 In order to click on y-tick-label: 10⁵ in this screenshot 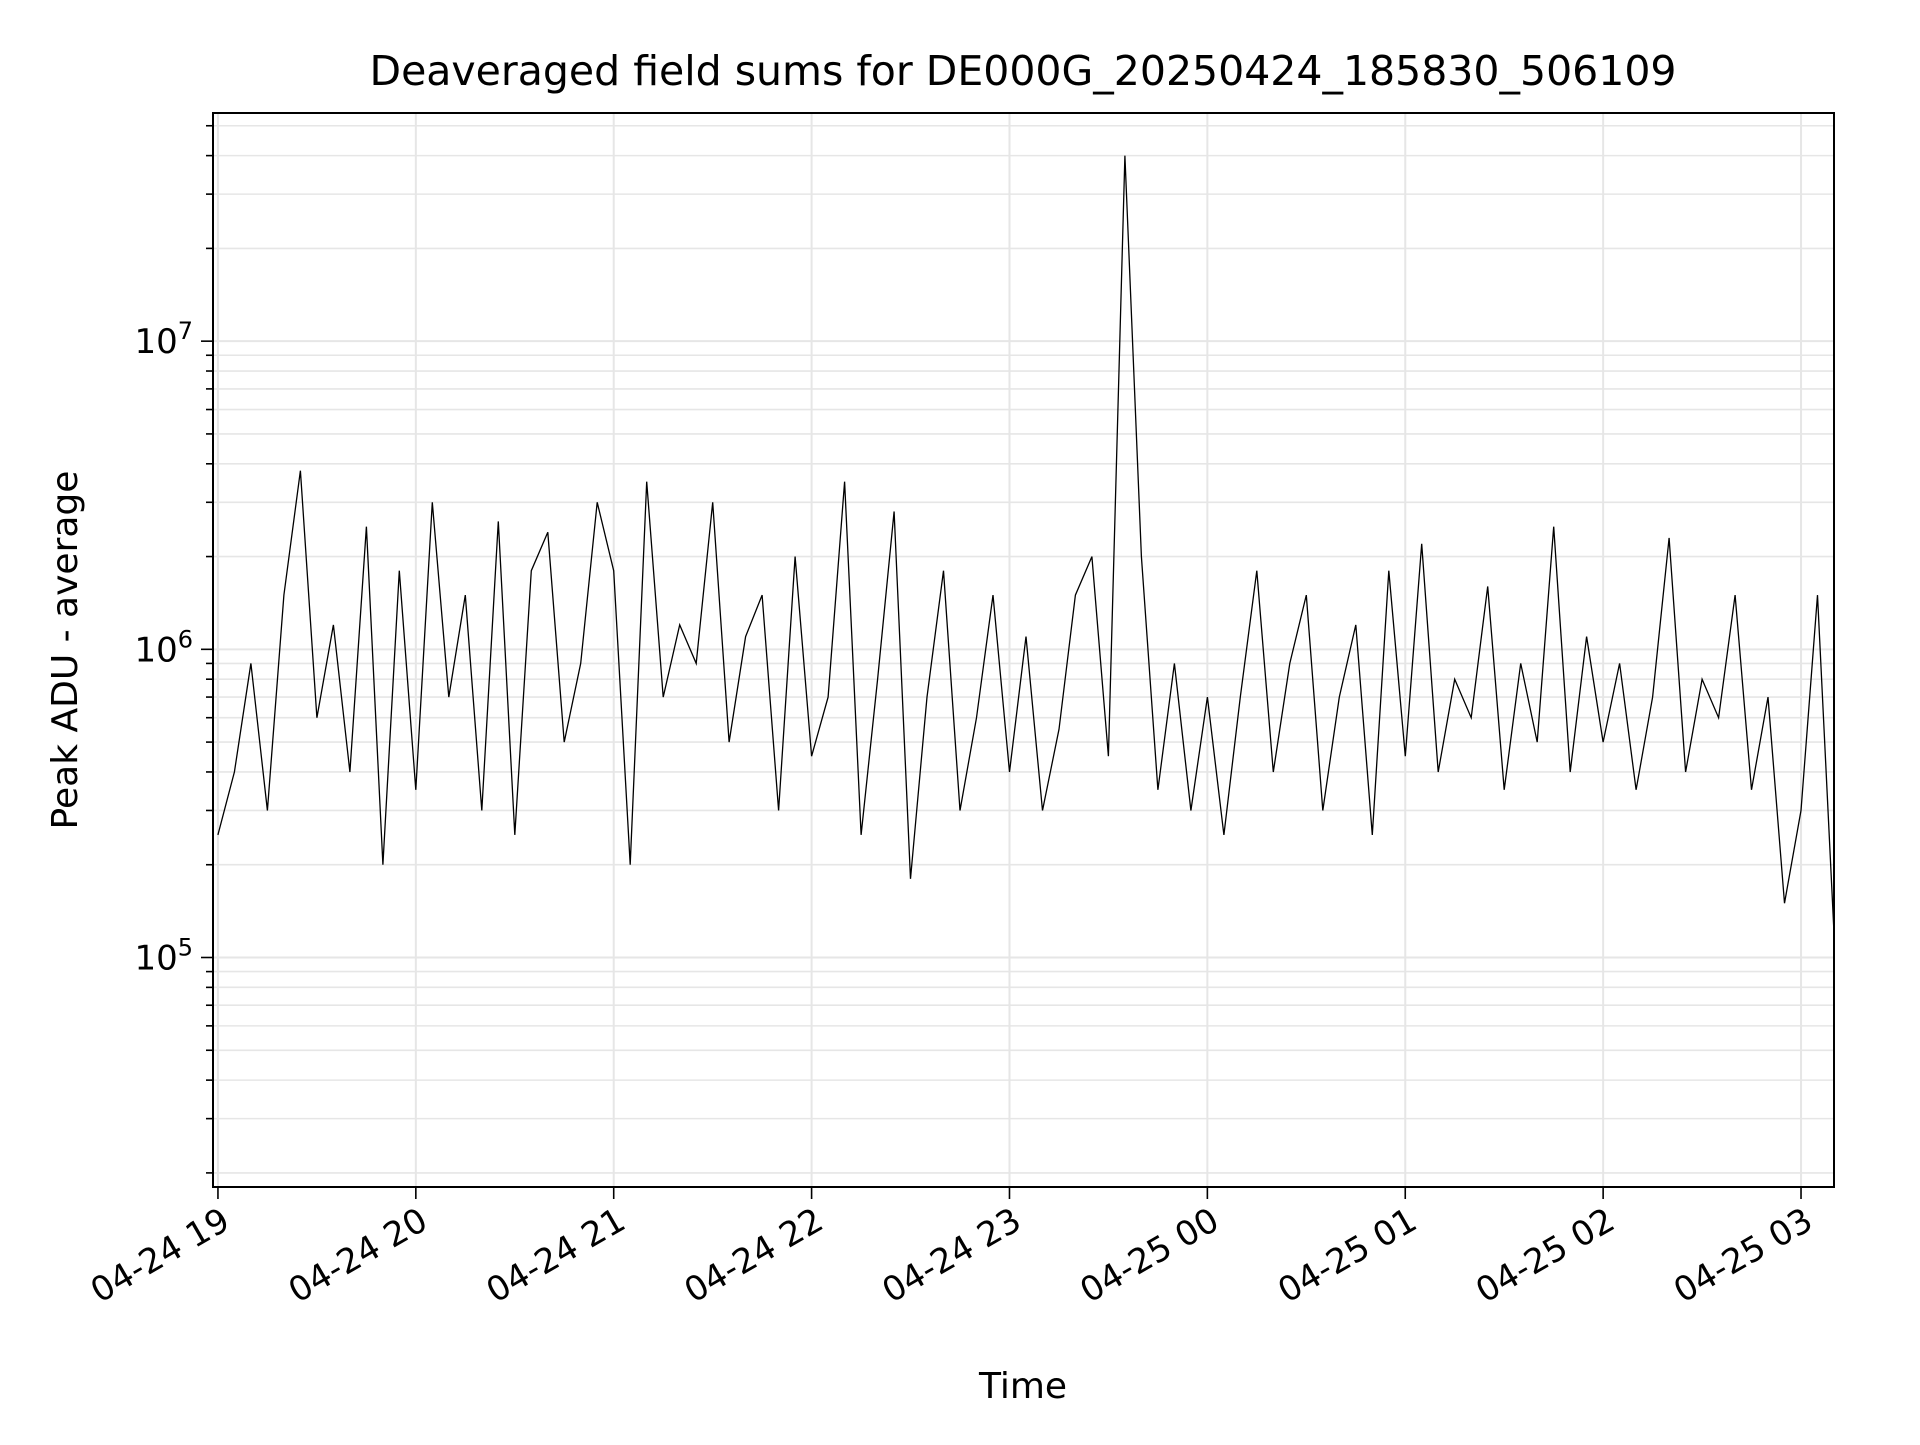, I will do `click(163, 955)`.